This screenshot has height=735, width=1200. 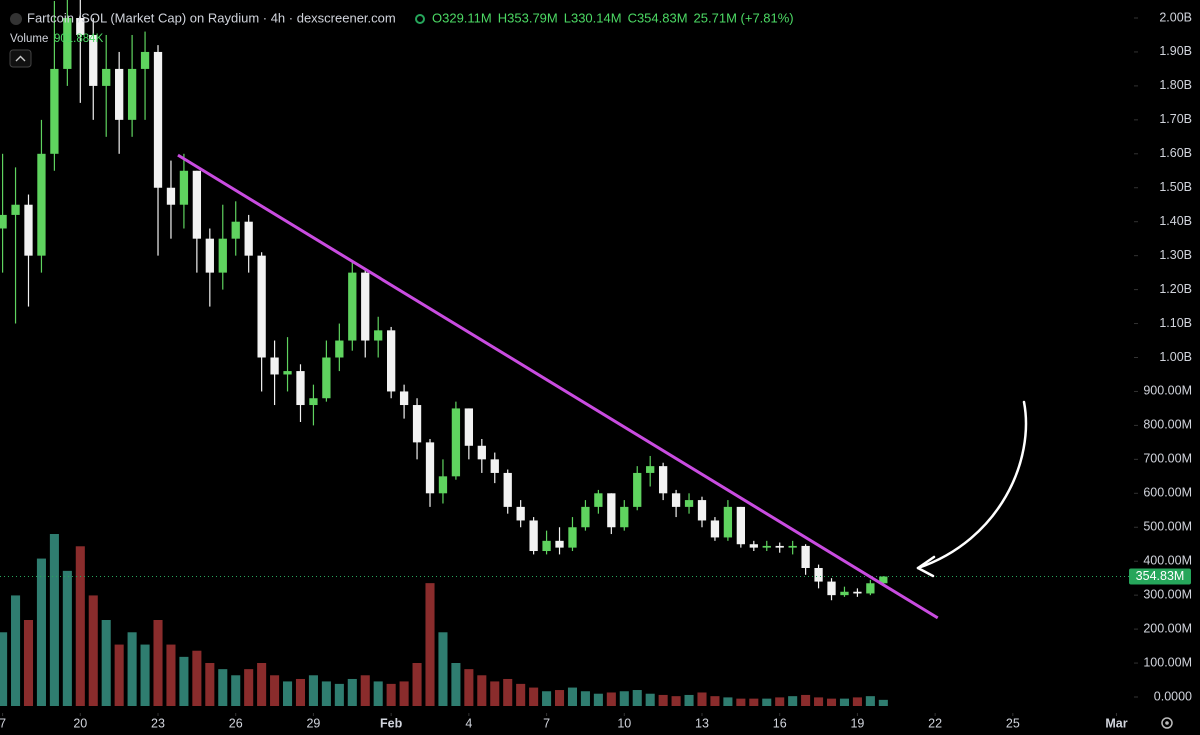 I want to click on x-tick-label: 10, so click(x=624, y=723).